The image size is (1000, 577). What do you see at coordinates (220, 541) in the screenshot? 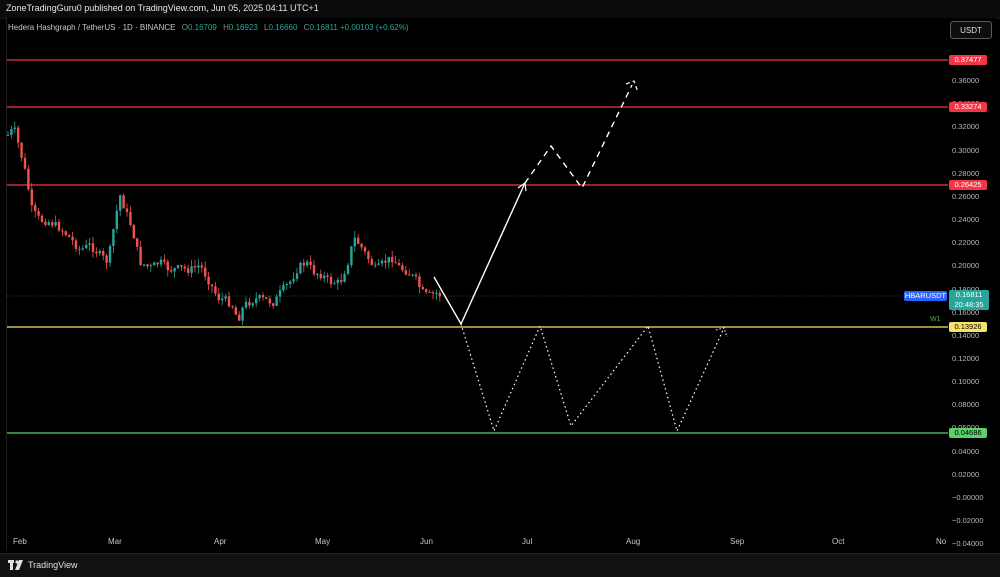
I see `time-label: Apr` at bounding box center [220, 541].